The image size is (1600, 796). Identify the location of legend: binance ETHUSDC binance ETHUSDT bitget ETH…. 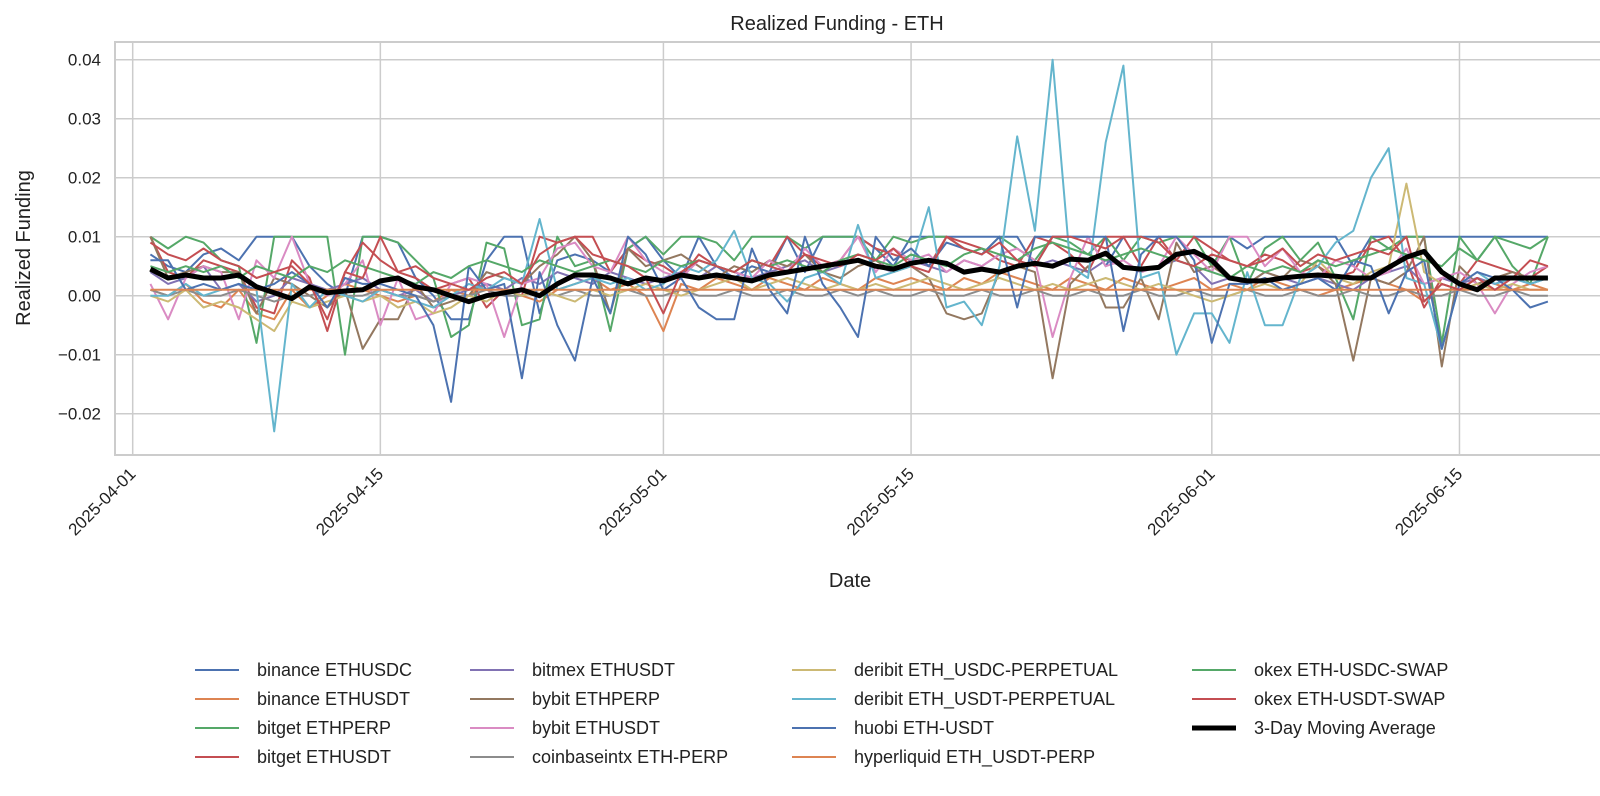
(821, 714).